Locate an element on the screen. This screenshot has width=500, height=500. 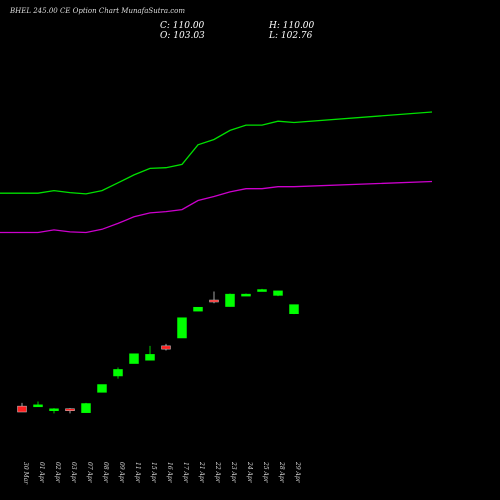
x-tick-label-4: 07 Apr is located at coordinates (89, 473).